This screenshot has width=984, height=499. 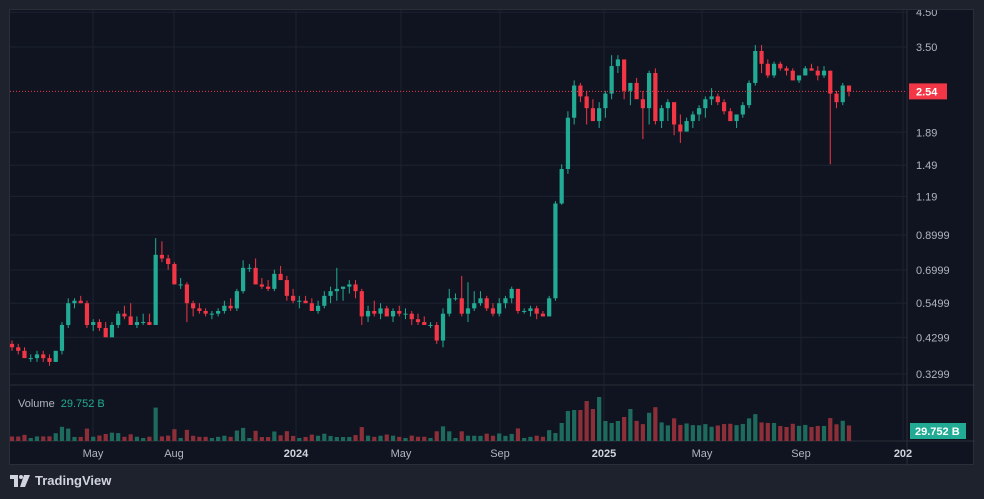 I want to click on price-axis-label: 0.4299, so click(x=933, y=338).